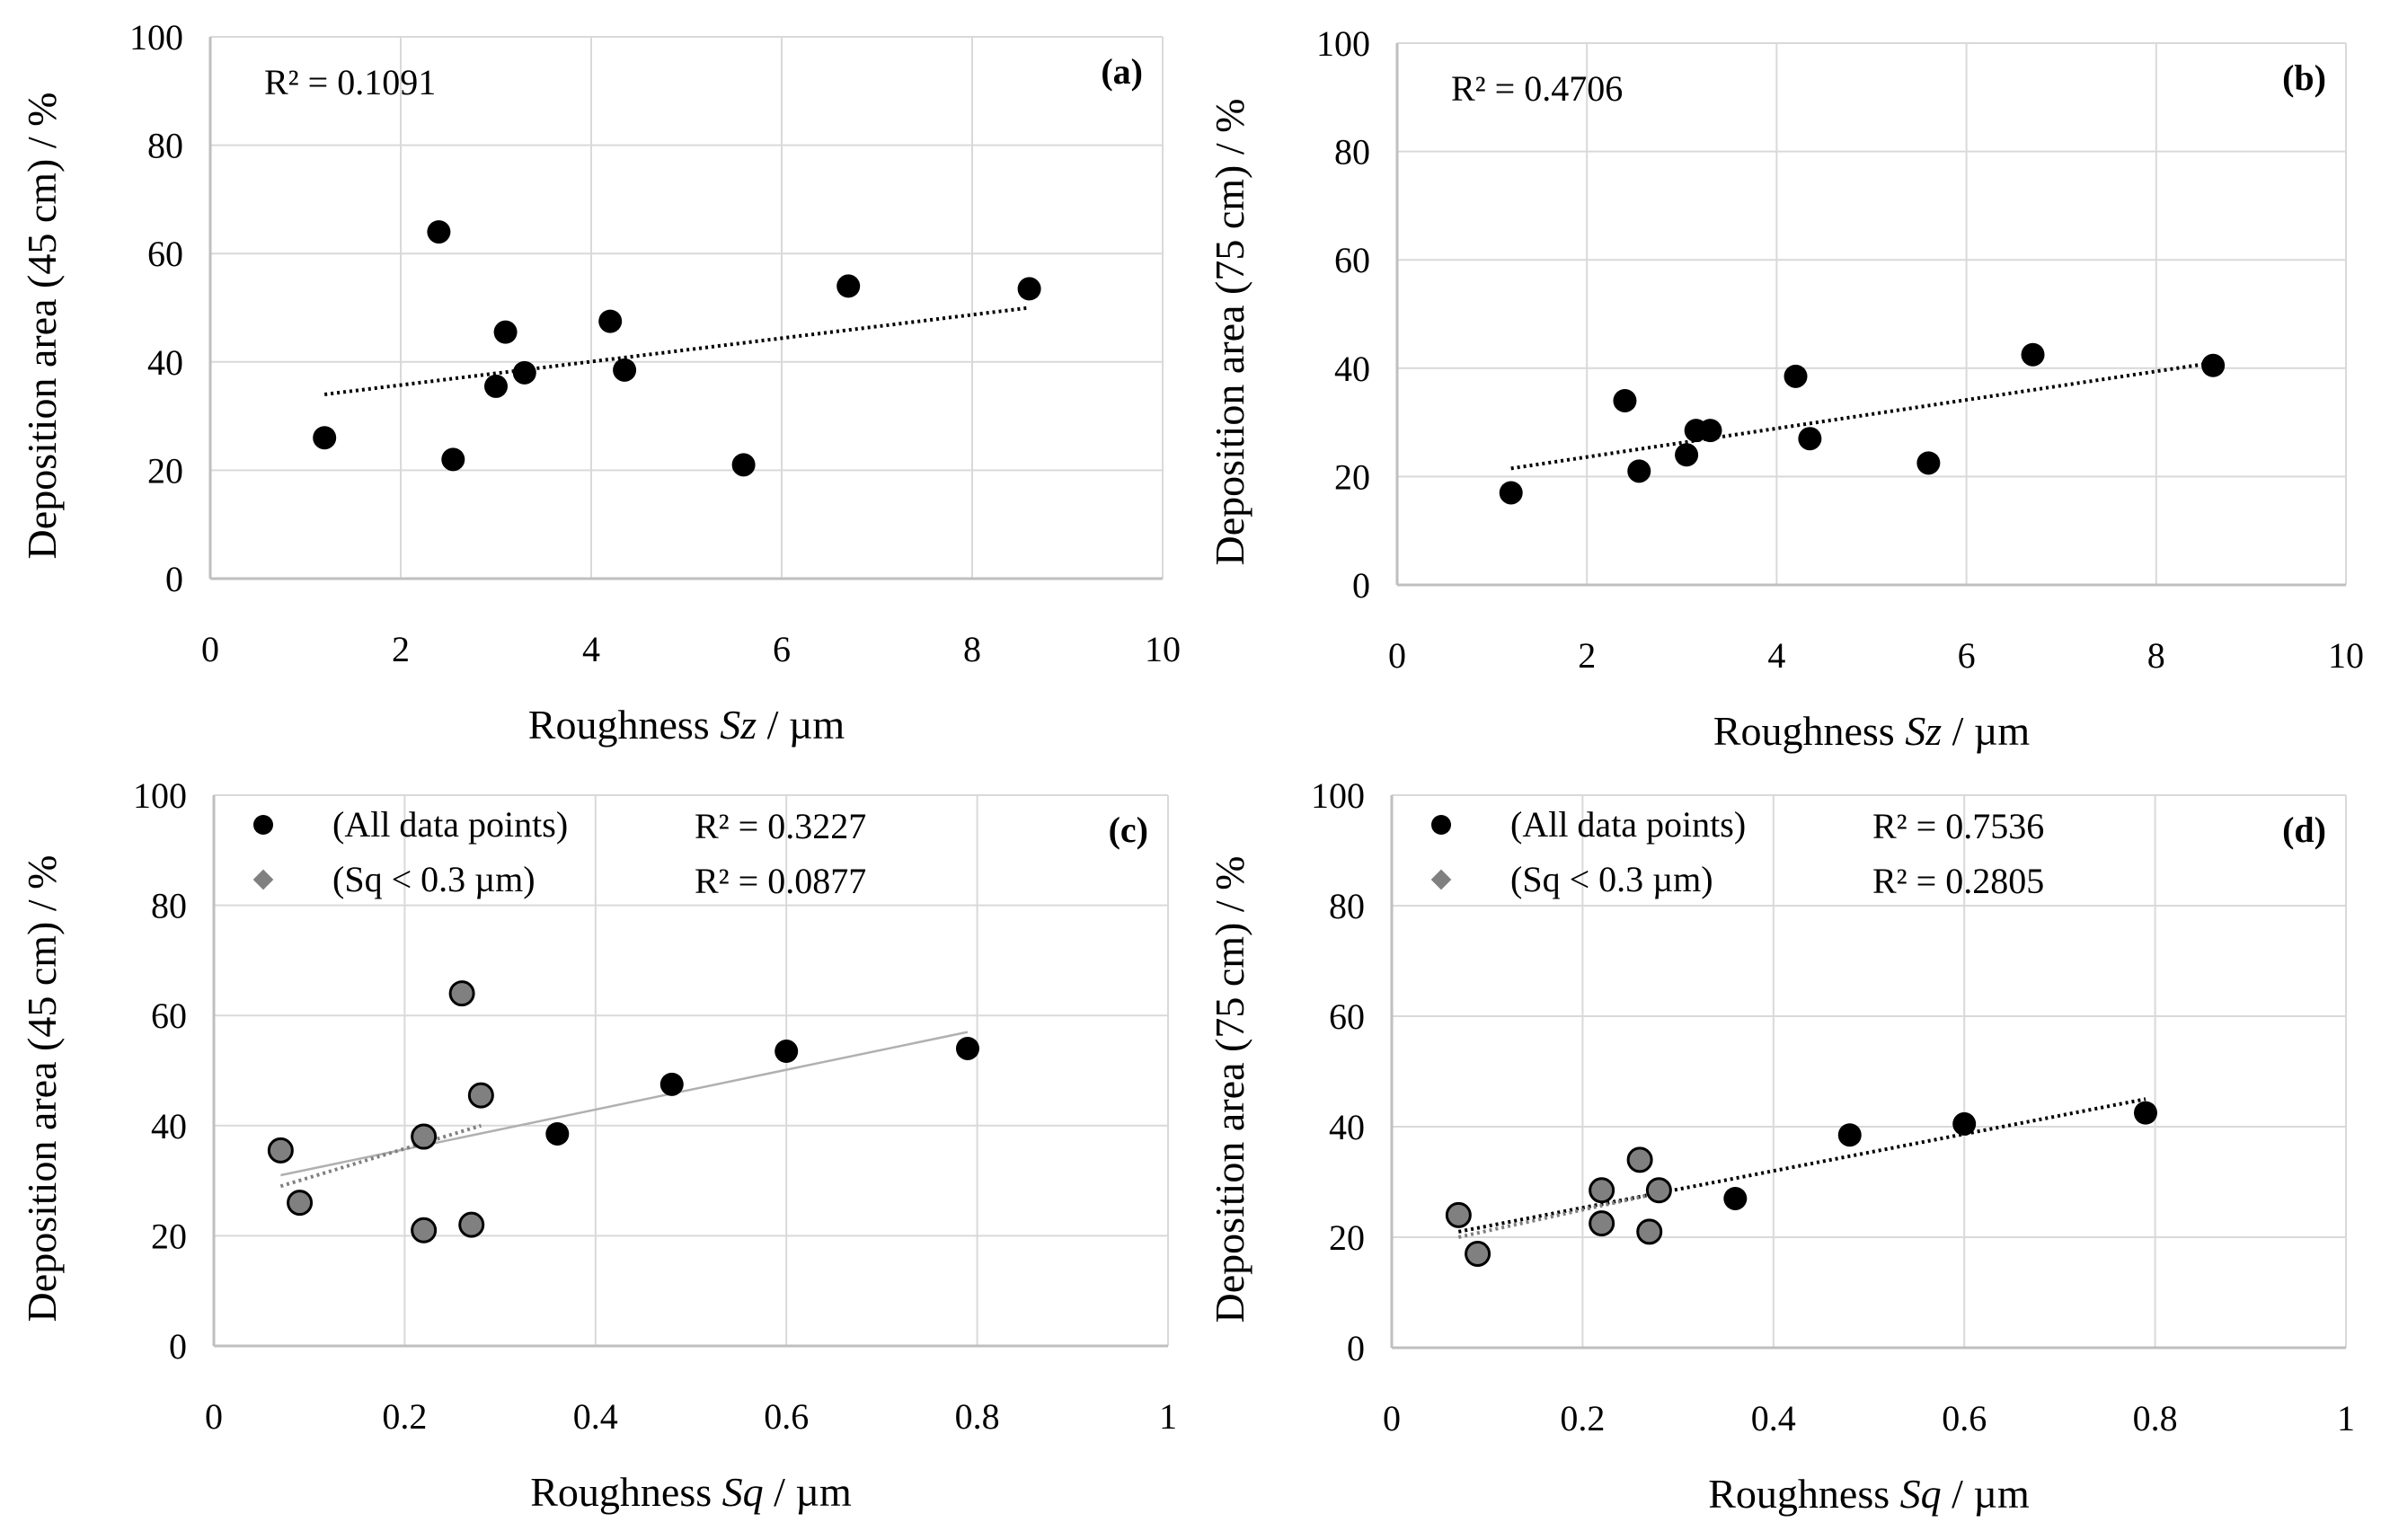  I want to click on legend-r-squared: R² = 0.0877, so click(780, 881).